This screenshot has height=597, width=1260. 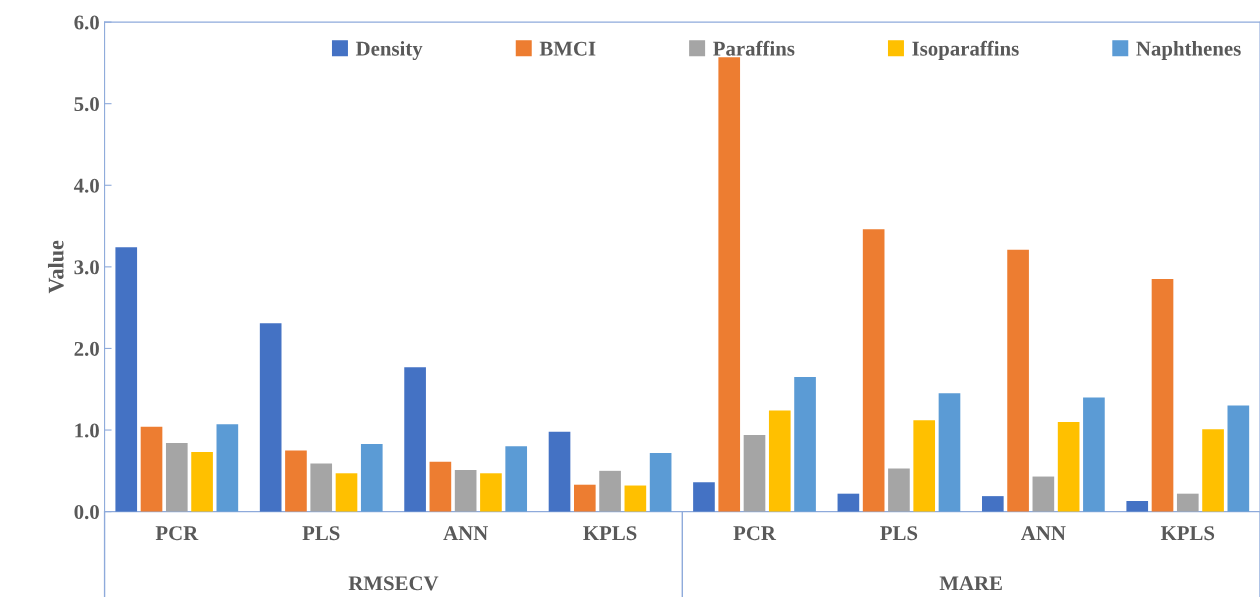 What do you see at coordinates (965, 50) in the screenshot?
I see `legend-label: Isoparaffins` at bounding box center [965, 50].